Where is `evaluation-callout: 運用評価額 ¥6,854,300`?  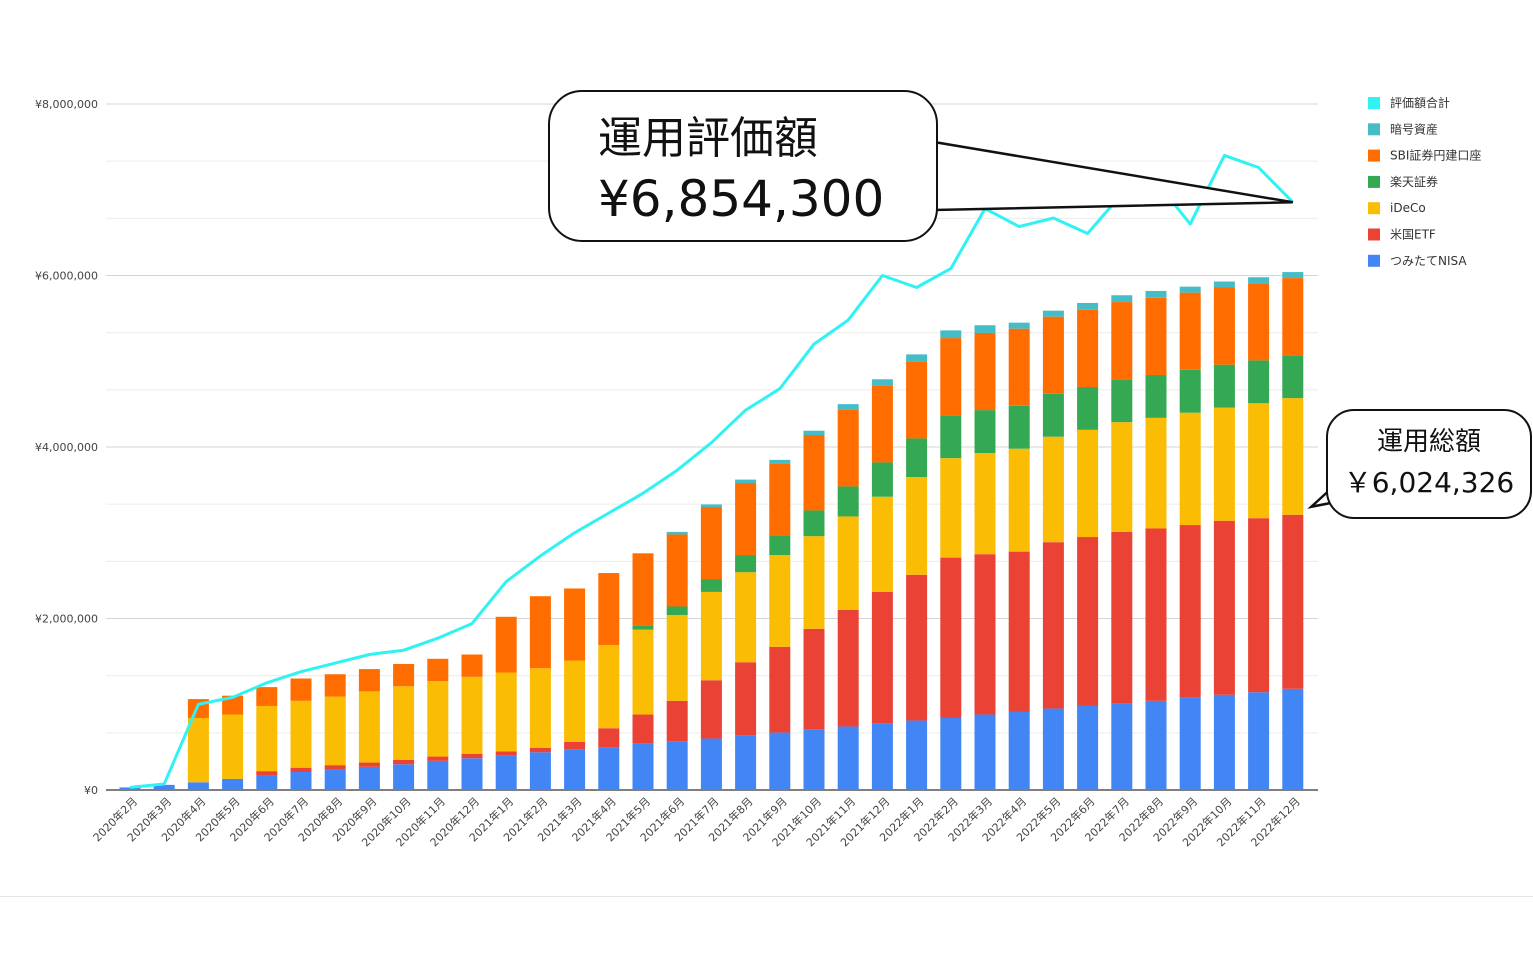 evaluation-callout: 運用評価額 ¥6,854,300 is located at coordinates (743, 166).